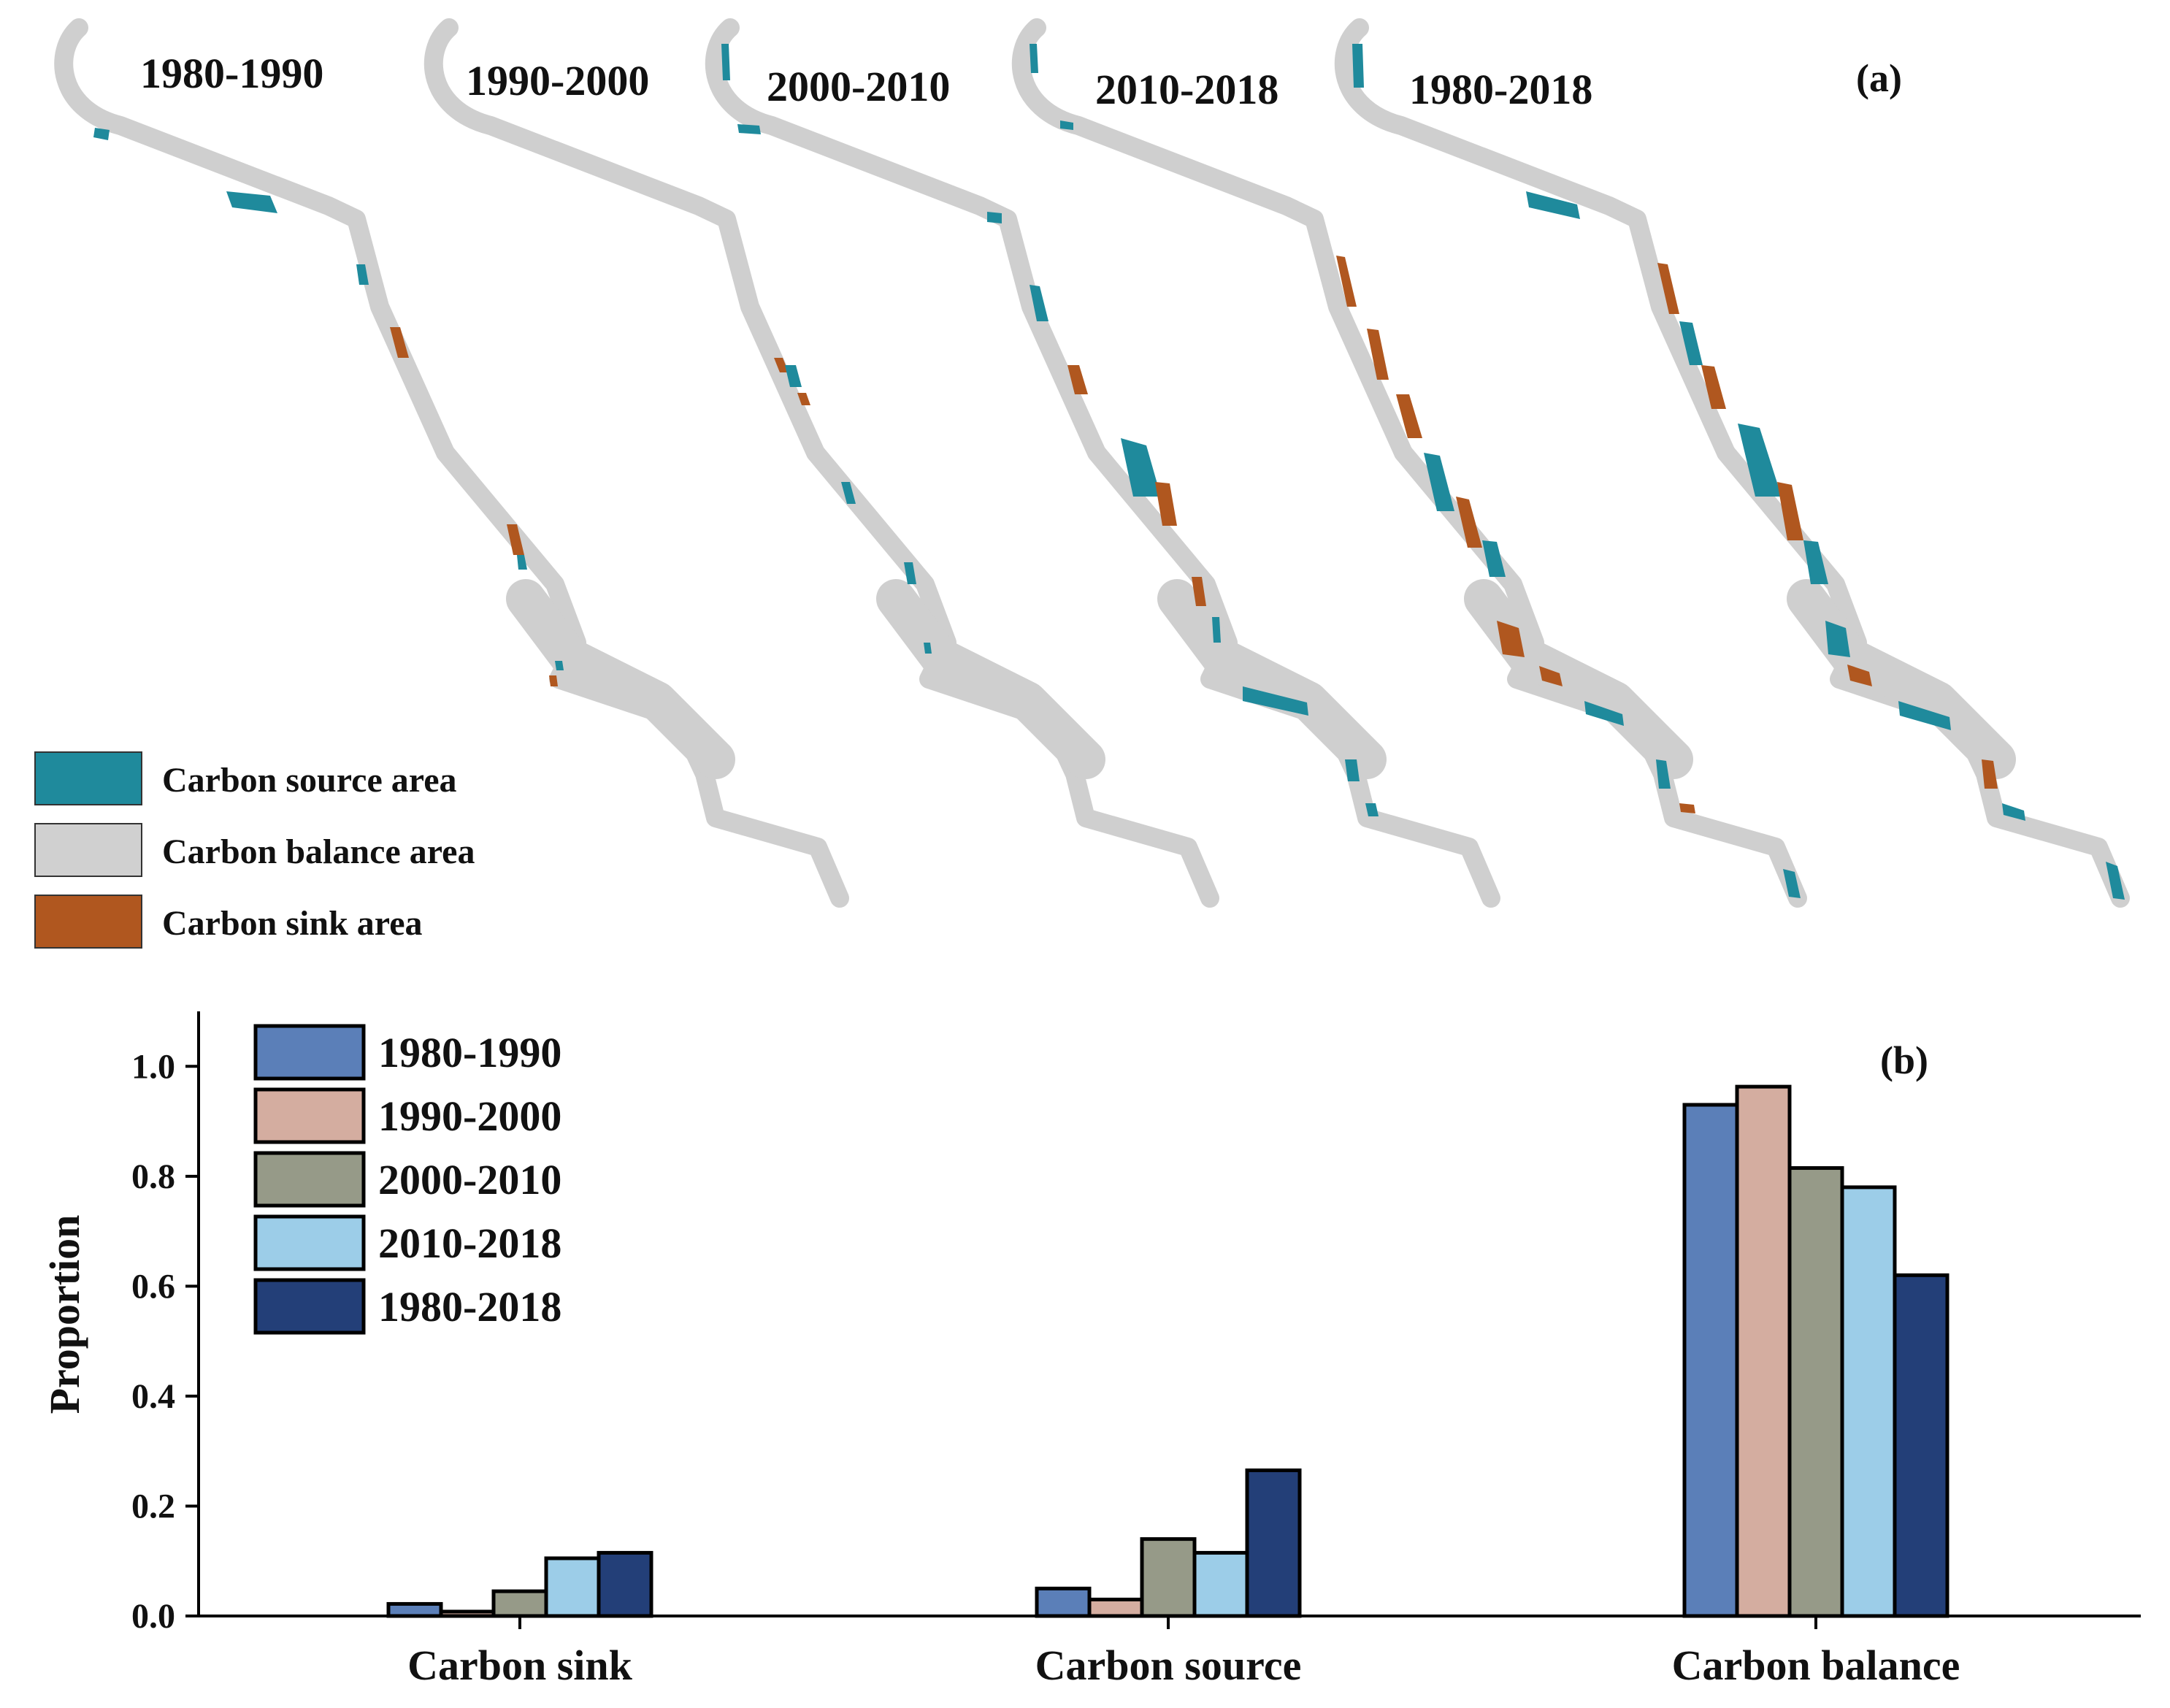 The width and height of the screenshot is (2170, 1708). What do you see at coordinates (88, 778) in the screenshot?
I see `legend-swatch-source` at bounding box center [88, 778].